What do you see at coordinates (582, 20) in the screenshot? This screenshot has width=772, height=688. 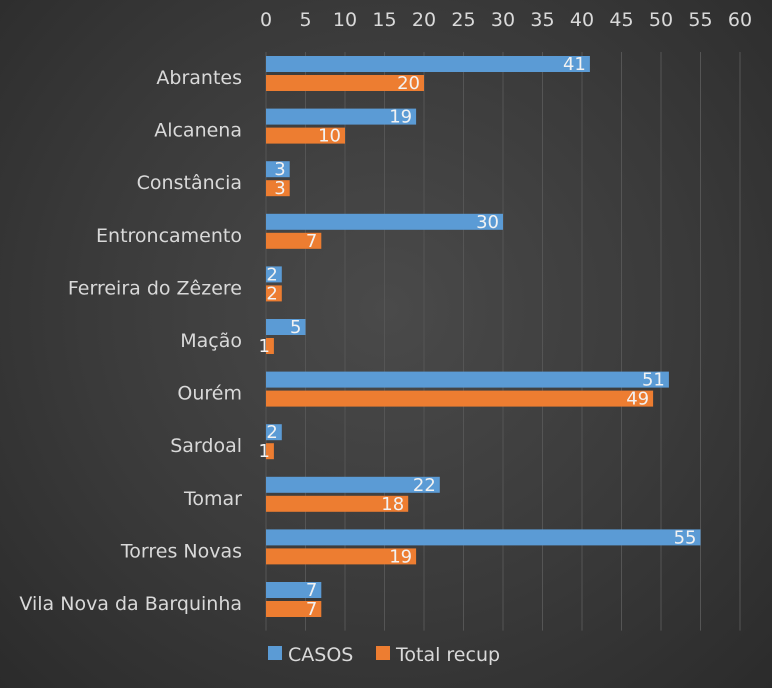 I see `x-tick-label: 40` at bounding box center [582, 20].